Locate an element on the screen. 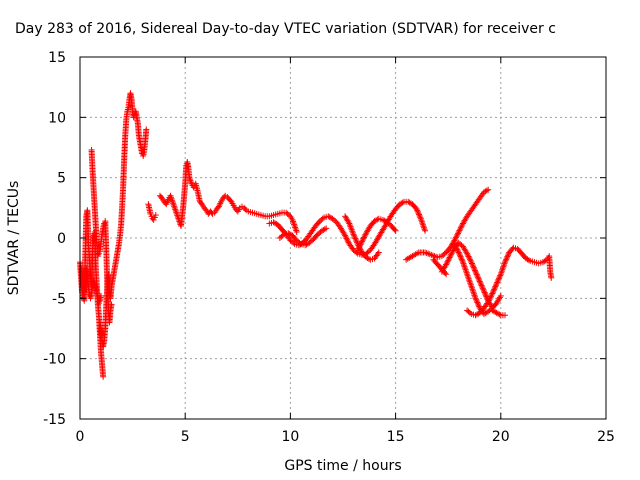  x-tick-label: 5 is located at coordinates (185, 437).